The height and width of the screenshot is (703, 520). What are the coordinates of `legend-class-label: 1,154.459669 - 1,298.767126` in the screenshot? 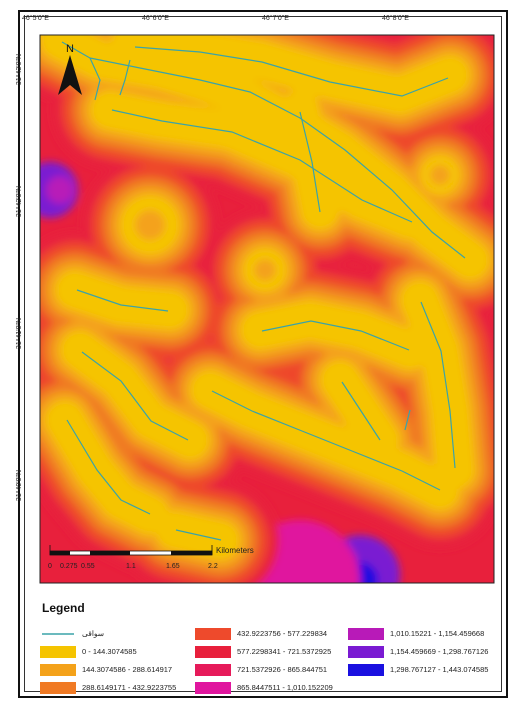 It's located at (439, 651).